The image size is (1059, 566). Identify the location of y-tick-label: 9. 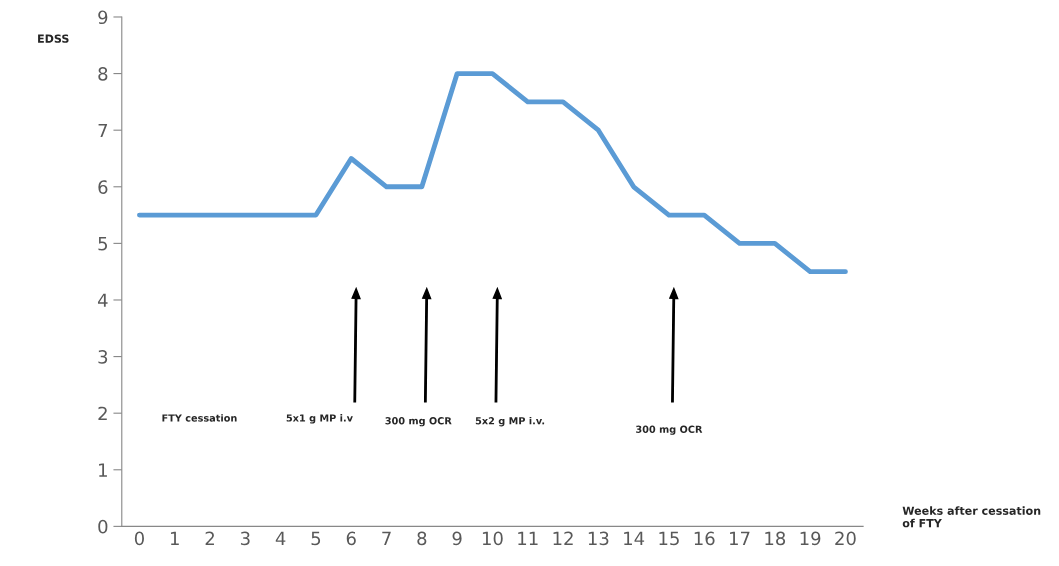
(103, 17).